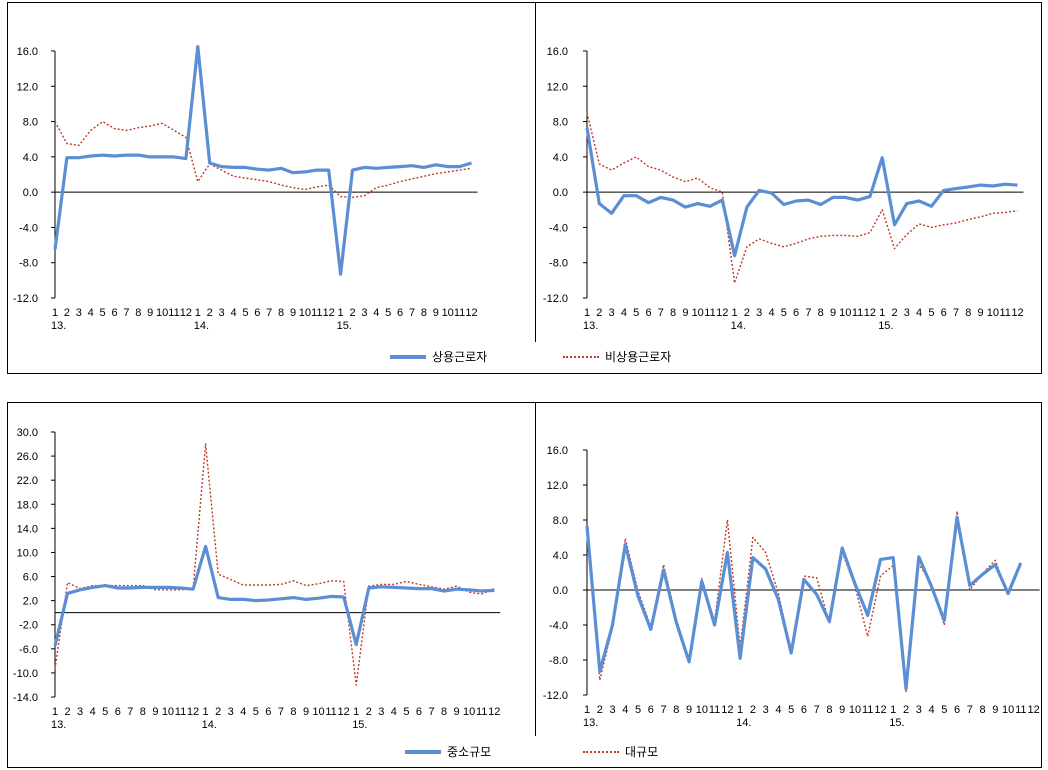 The height and width of the screenshot is (770, 1048). Describe the element at coordinates (535, 172) in the screenshot. I see `top-divider` at that location.